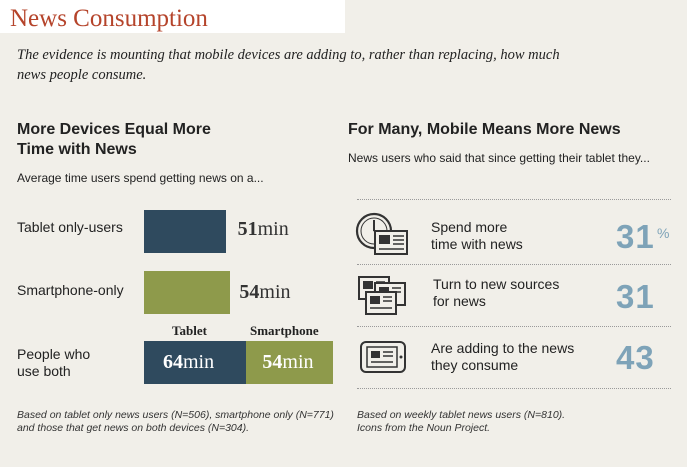  Describe the element at coordinates (185, 231) in the screenshot. I see `bar-tablet-only` at that location.